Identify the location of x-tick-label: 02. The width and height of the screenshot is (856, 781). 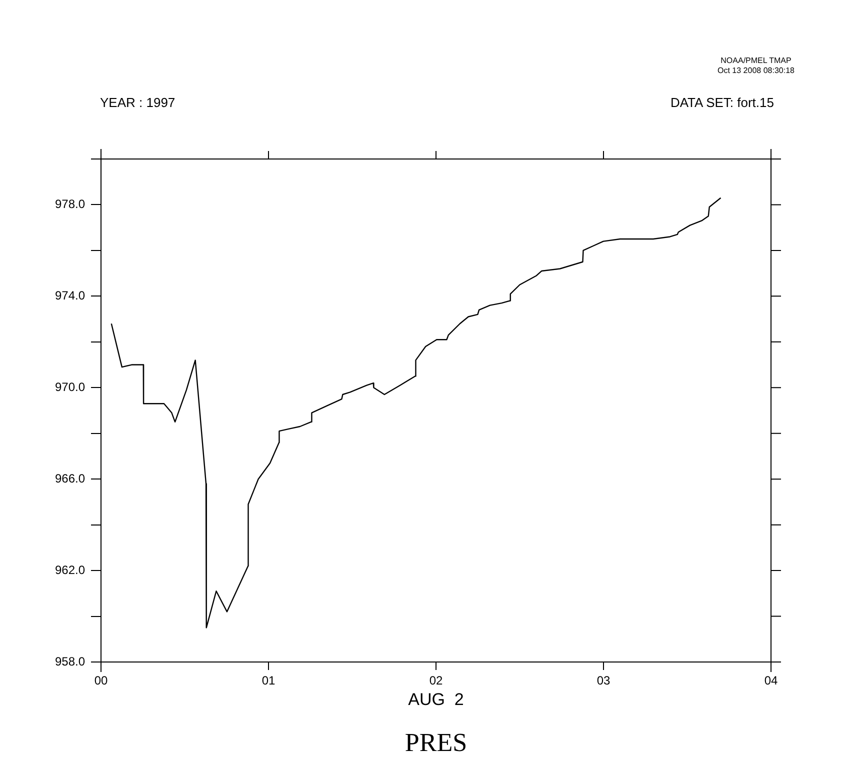
(436, 681).